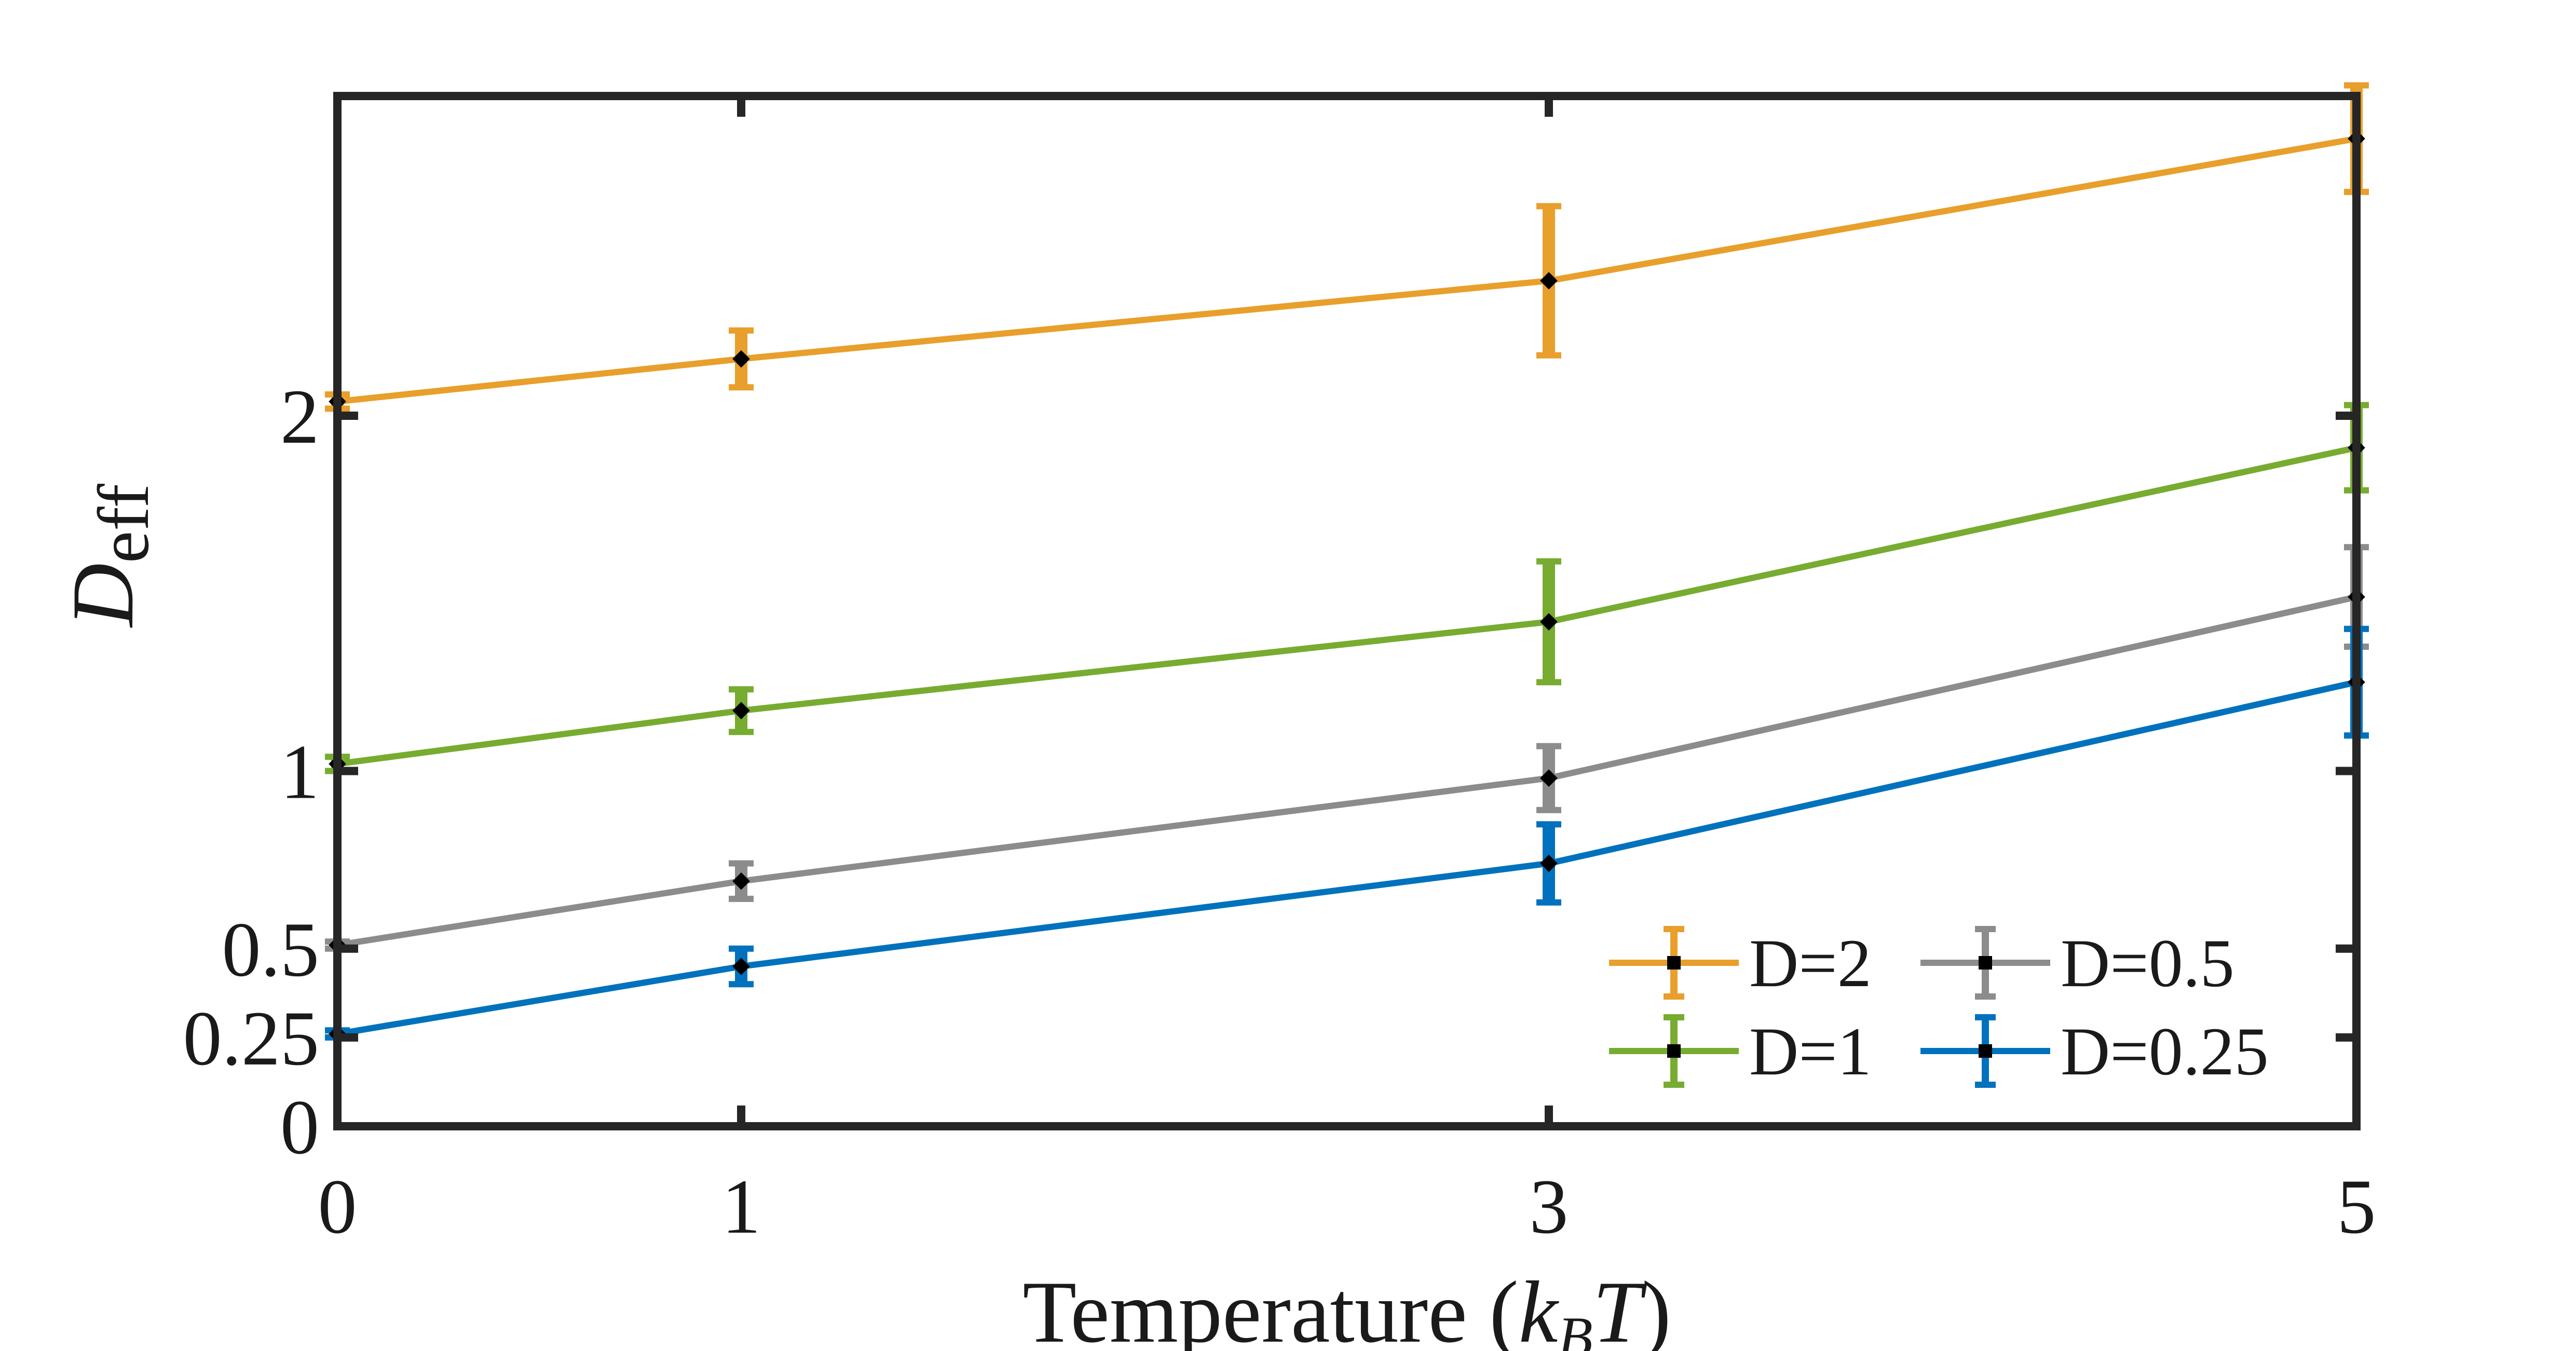 The image size is (2576, 1351). I want to click on legend-marker-D=0.5, so click(1985, 963).